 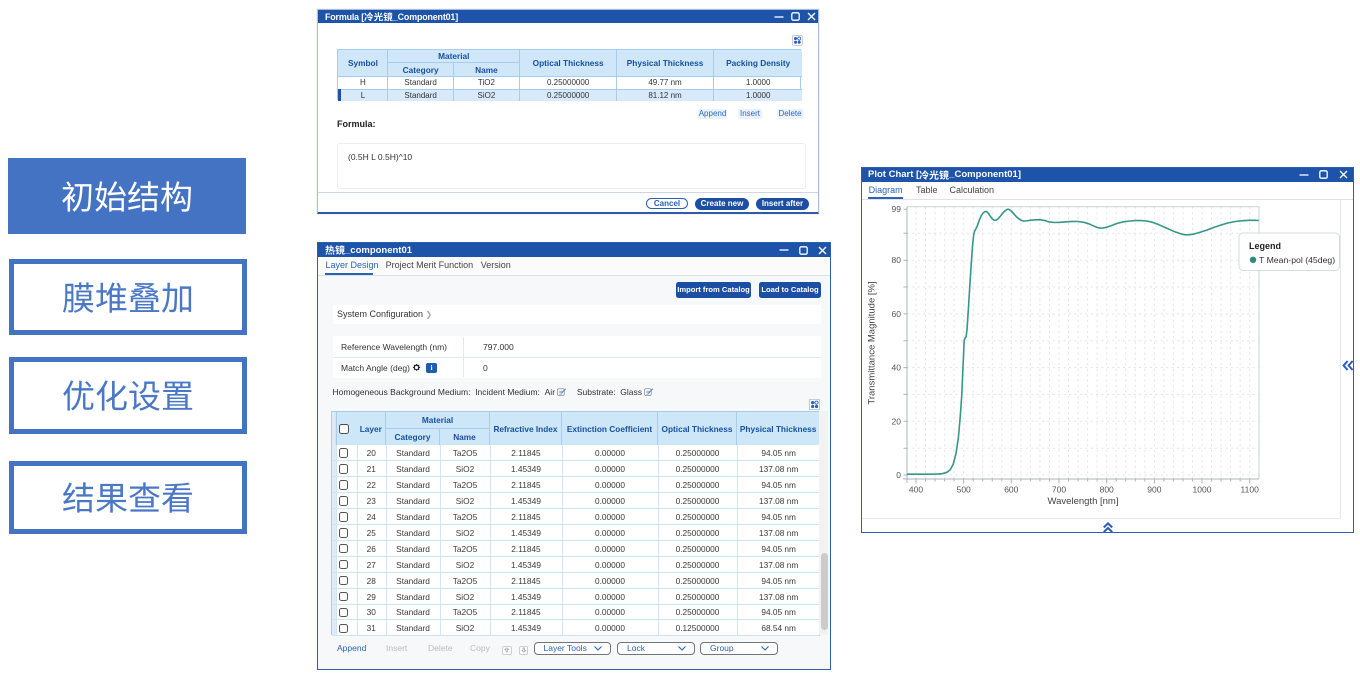 What do you see at coordinates (897, 314) in the screenshot?
I see `svg-text: 60` at bounding box center [897, 314].